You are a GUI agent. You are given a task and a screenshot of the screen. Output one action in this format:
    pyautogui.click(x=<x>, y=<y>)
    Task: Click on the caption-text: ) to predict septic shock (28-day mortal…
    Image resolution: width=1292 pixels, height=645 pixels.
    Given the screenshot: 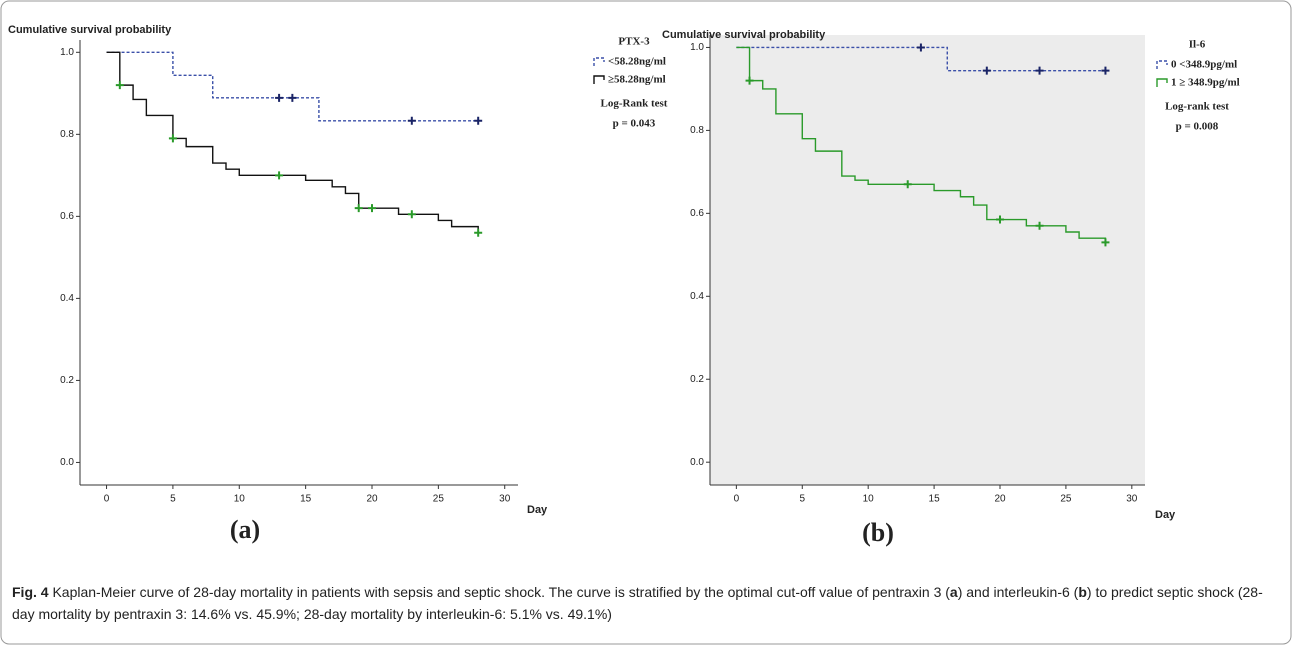 What is the action you would take?
    pyautogui.click(x=637, y=603)
    